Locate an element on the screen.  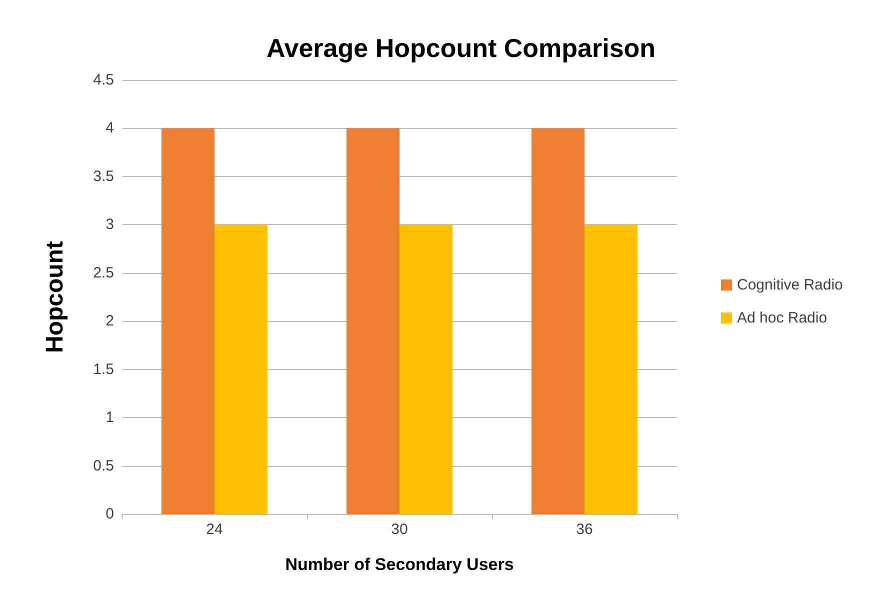
legend-label: Ad hoc Radio is located at coordinates (782, 318).